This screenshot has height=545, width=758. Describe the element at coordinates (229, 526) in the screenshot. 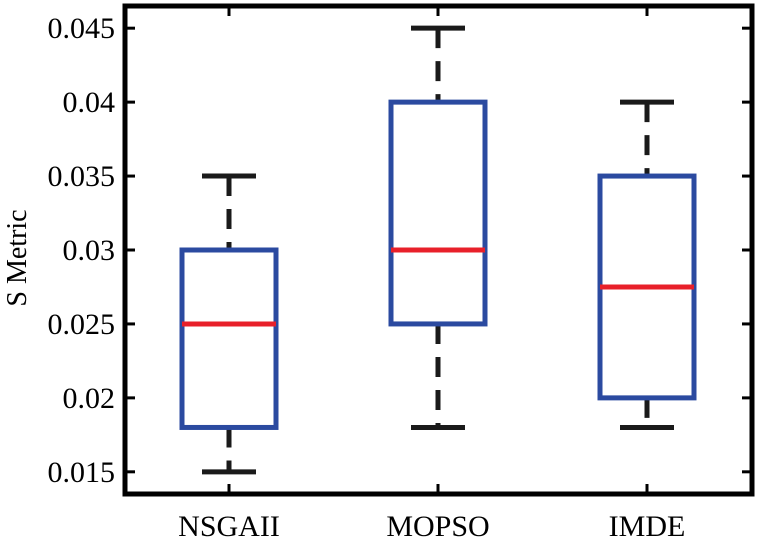

I see `x-tick-label-nsgaii: NSGAII` at that location.